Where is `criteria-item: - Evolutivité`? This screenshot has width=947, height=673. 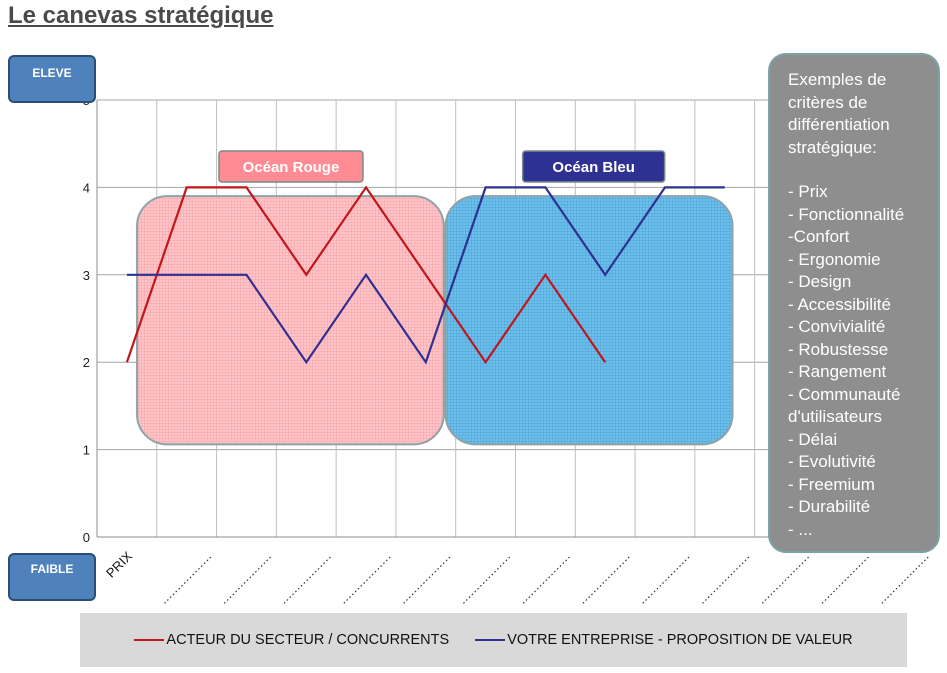
criteria-item: - Evolutivité is located at coordinates (832, 461).